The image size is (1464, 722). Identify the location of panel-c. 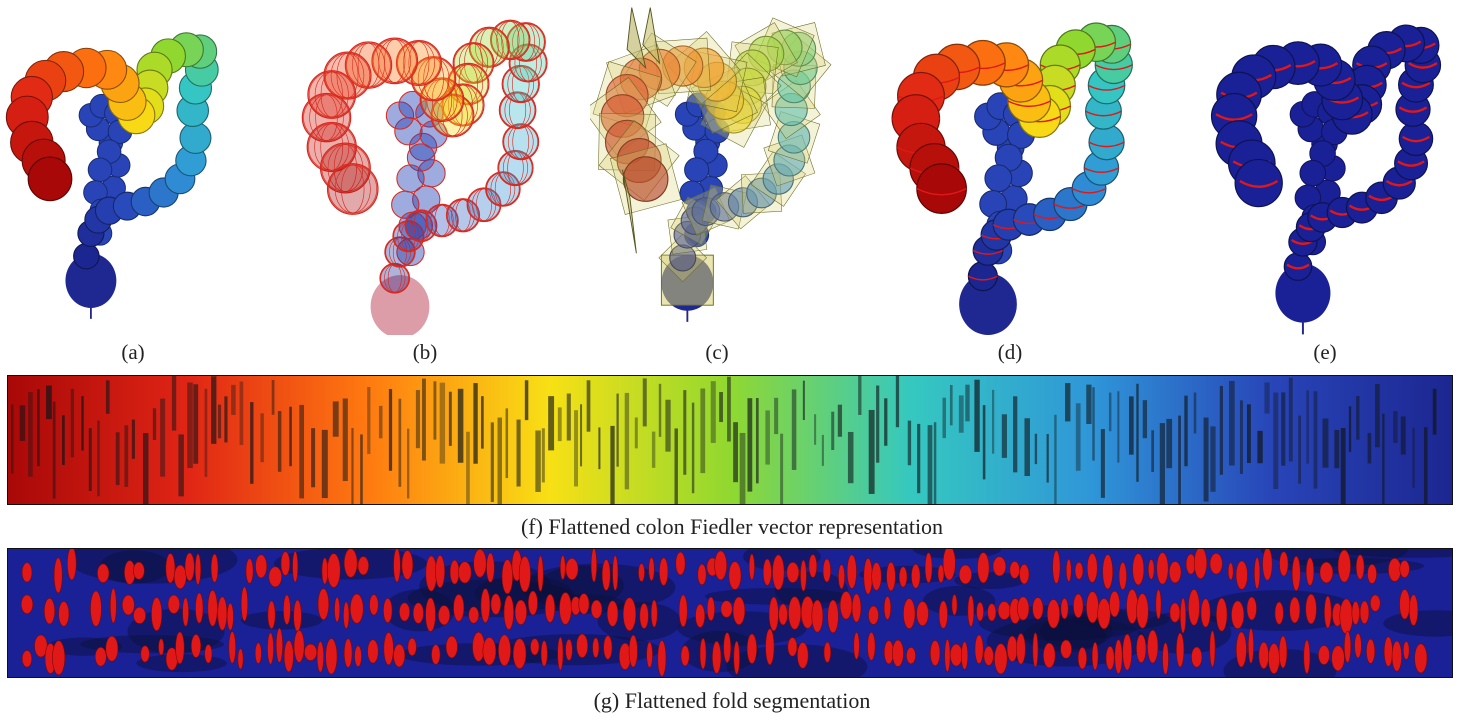
(717, 167).